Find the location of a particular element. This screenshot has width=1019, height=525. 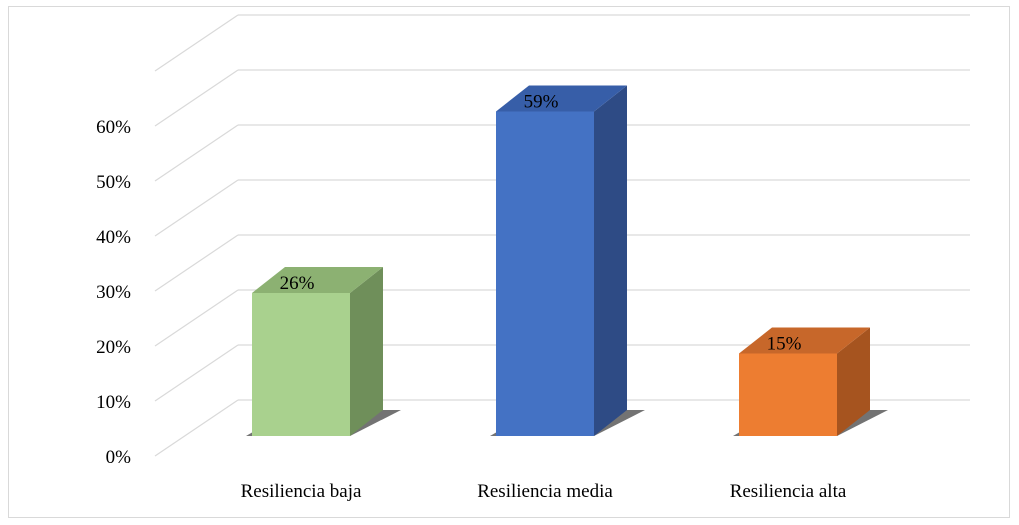

y-tick-label: 50% is located at coordinates (113, 182).